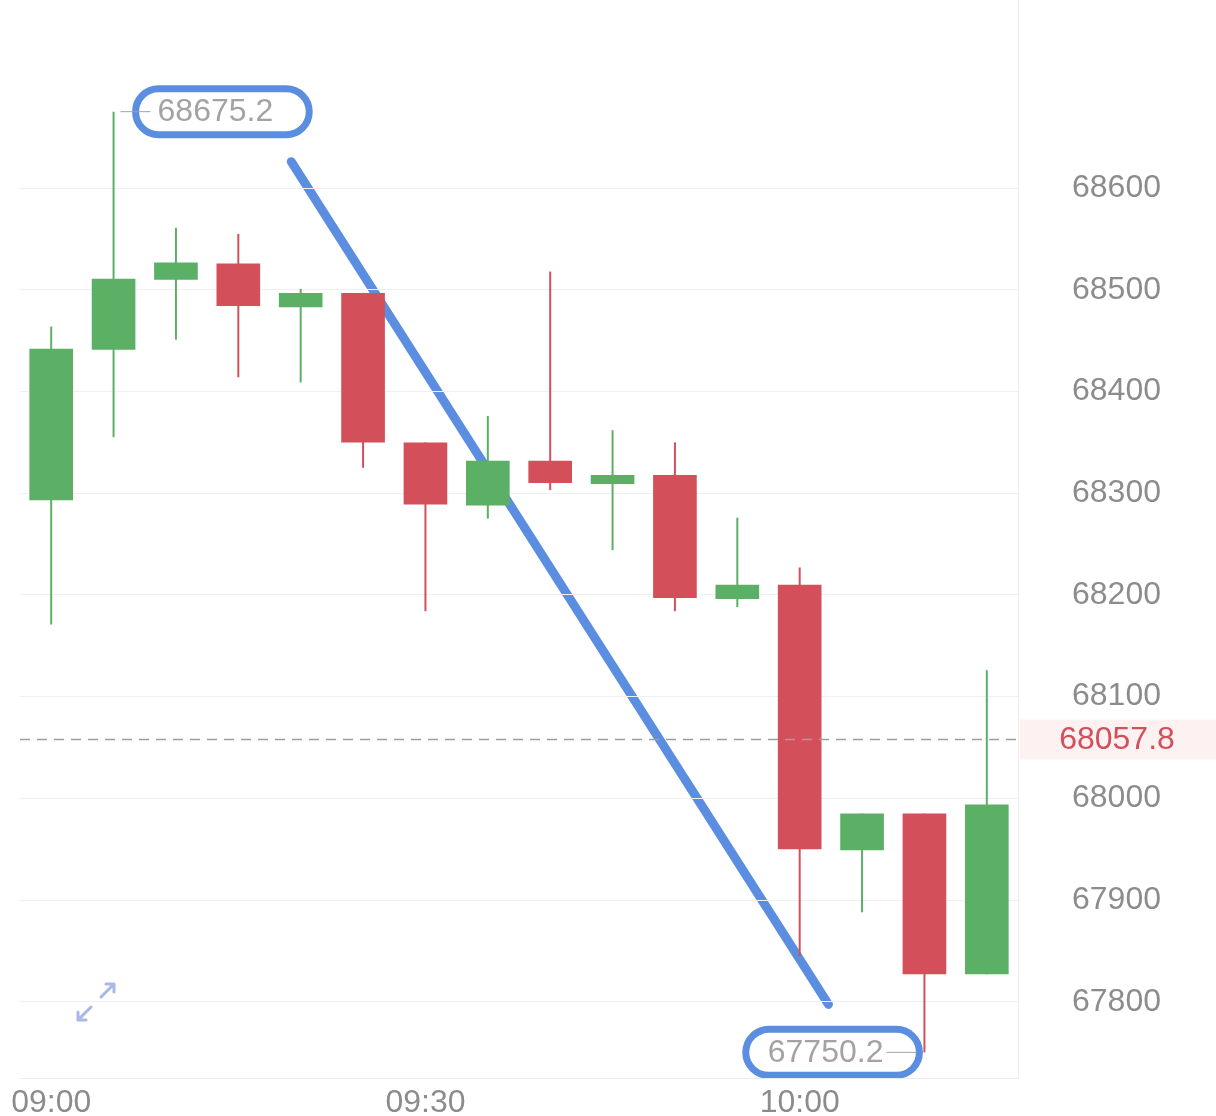 This screenshot has height=1116, width=1216. What do you see at coordinates (1116, 796) in the screenshot?
I see `y-tick-label: 68000` at bounding box center [1116, 796].